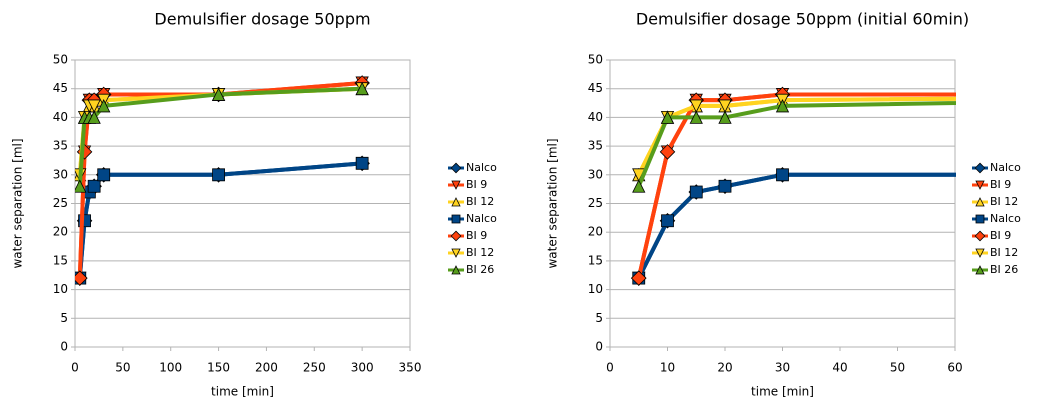 The width and height of the screenshot is (1043, 410). What do you see at coordinates (170, 368) in the screenshot?
I see `x-tick-label: 100` at bounding box center [170, 368].